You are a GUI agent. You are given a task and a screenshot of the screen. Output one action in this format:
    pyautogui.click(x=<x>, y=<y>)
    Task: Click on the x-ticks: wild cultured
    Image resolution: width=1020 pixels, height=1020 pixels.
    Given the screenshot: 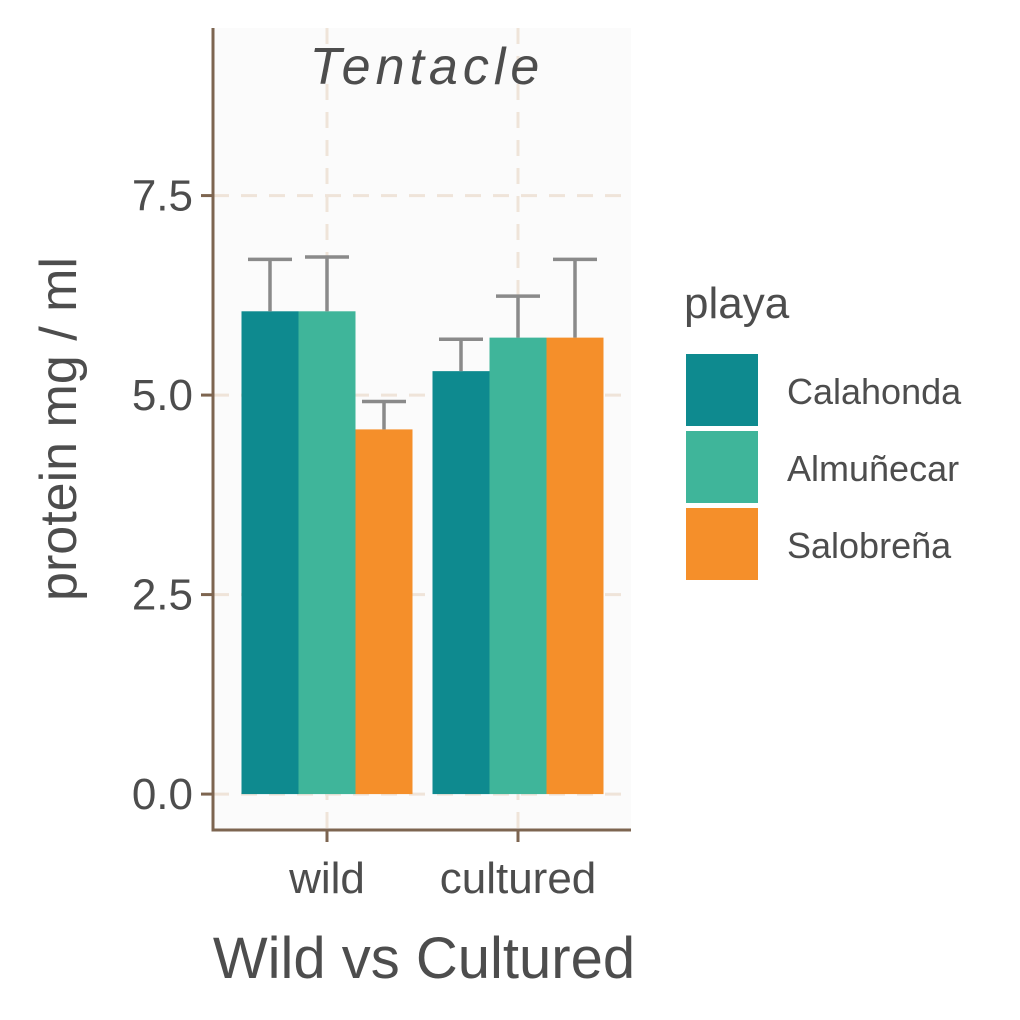 What is the action you would take?
    pyautogui.click(x=442, y=866)
    